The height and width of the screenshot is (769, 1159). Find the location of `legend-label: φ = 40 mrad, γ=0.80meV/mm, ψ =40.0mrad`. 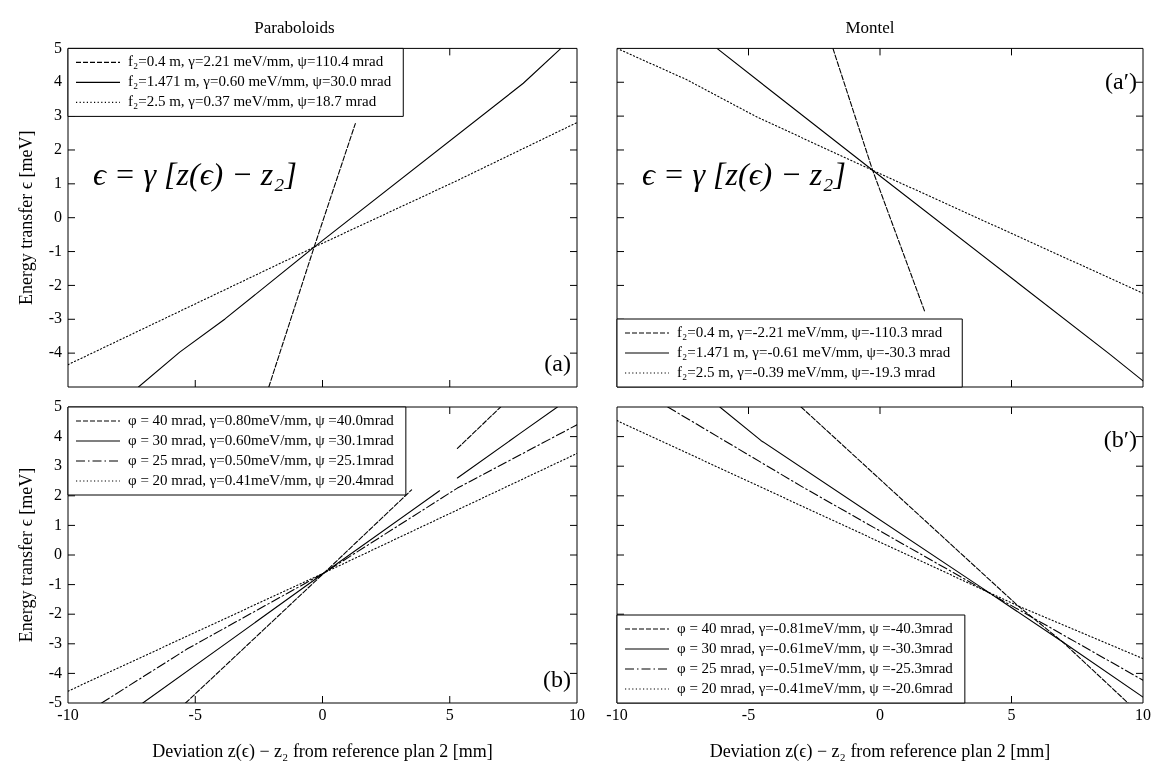

legend-label: φ = 40 mrad, γ=0.80meV/mm, ψ =40.0mrad is located at coordinates (261, 419).